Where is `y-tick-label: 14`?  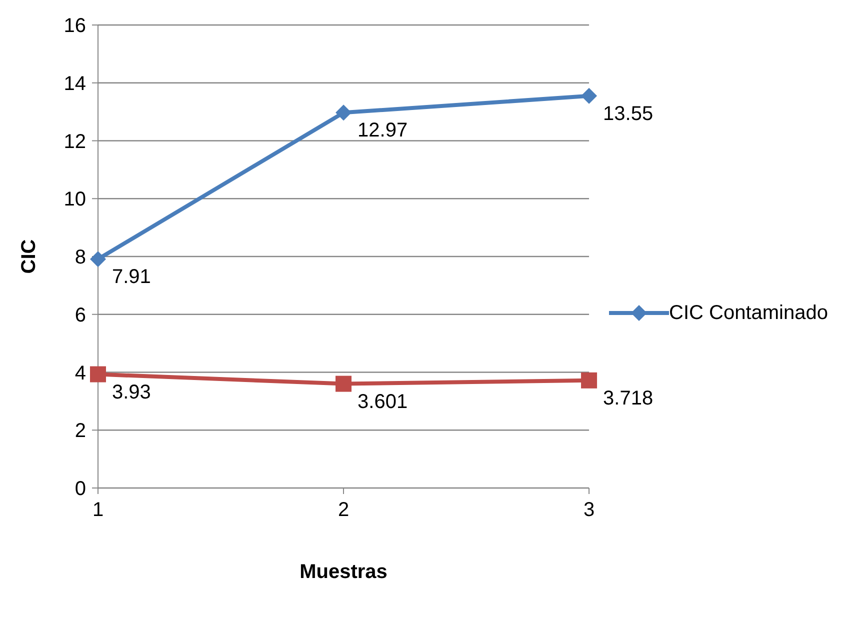
y-tick-label: 14 is located at coordinates (75, 83).